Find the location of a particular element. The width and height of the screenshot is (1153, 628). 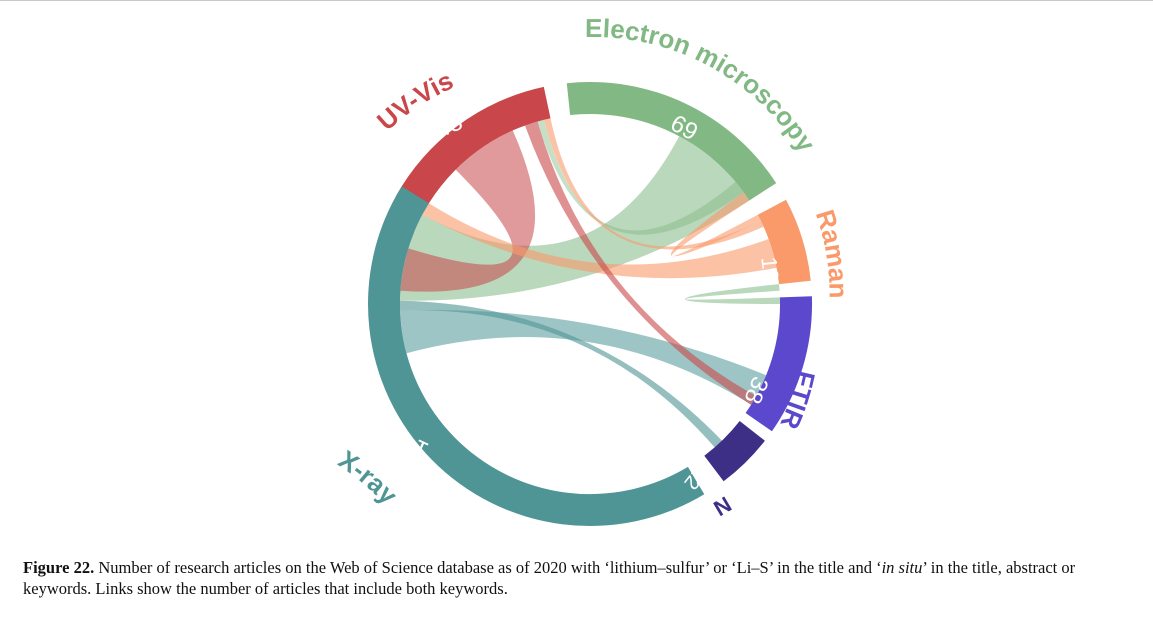

nmr-arc is located at coordinates (734, 451).